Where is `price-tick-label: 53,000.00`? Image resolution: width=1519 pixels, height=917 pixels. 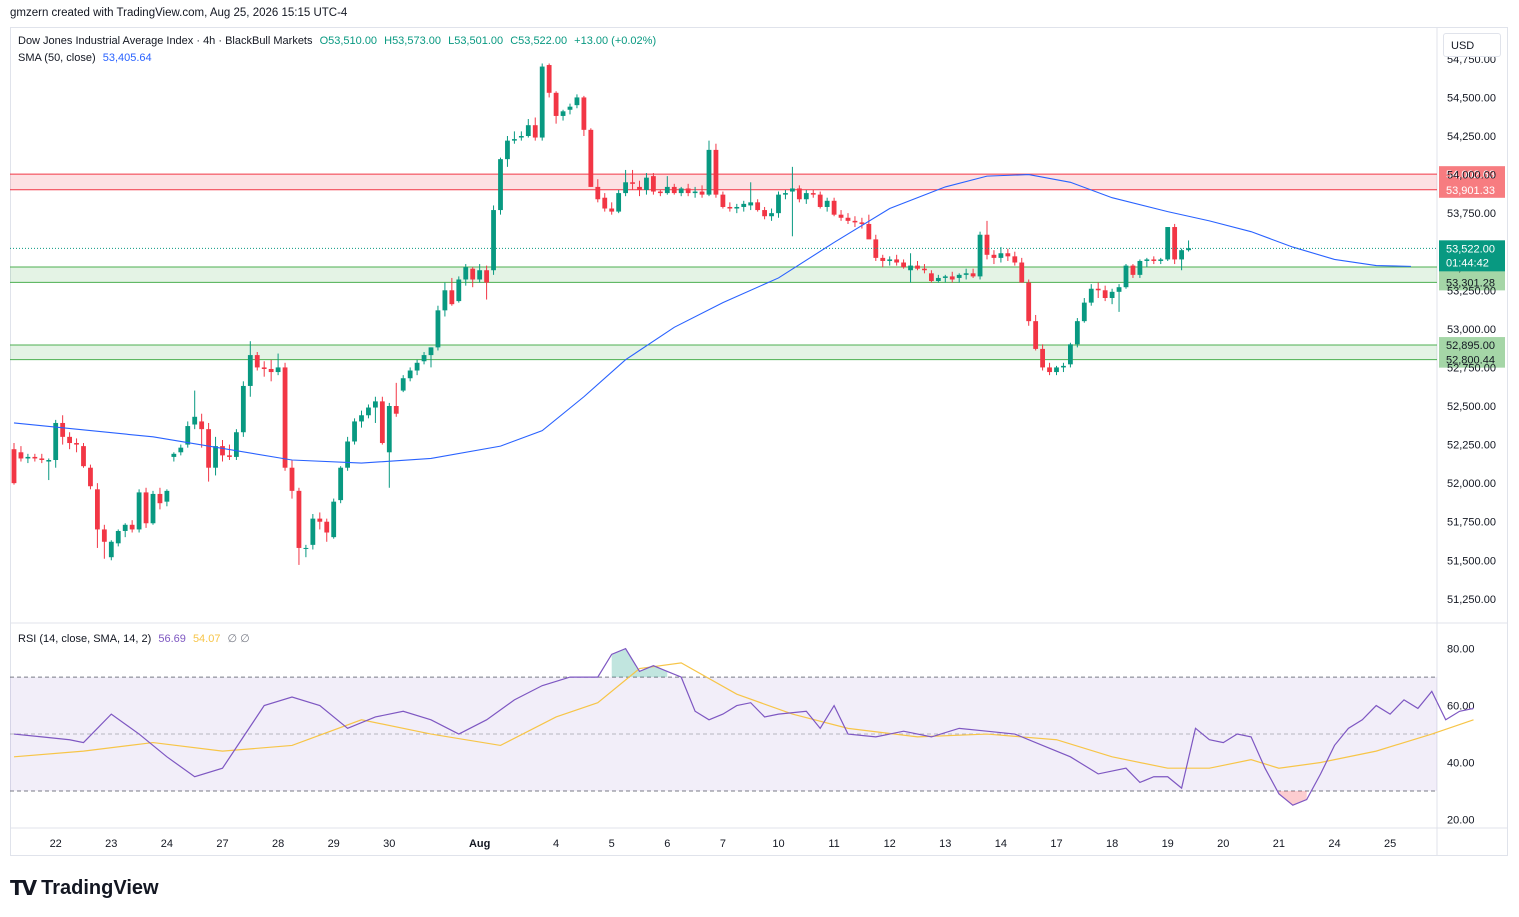
price-tick-label: 53,000.00 is located at coordinates (1471, 330).